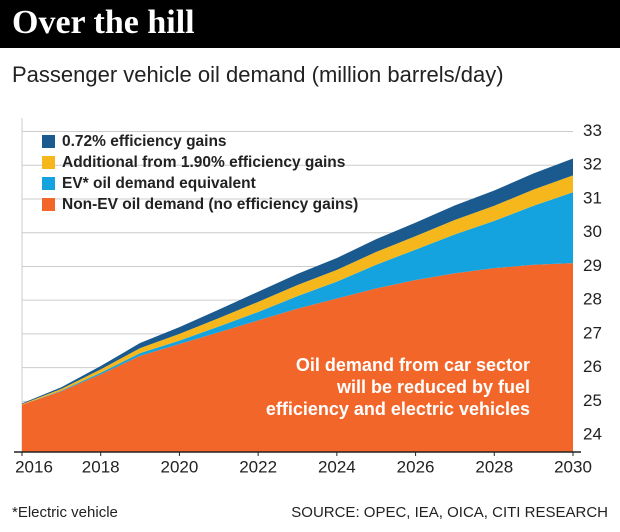 This screenshot has height=532, width=620. Describe the element at coordinates (433, 387) in the screenshot. I see `annotation: will be reduced by fuel` at that location.